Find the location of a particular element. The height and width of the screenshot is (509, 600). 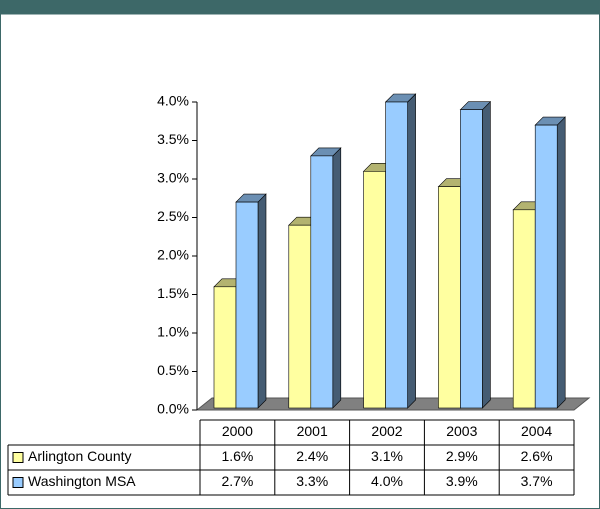

legend-label: Arlington County is located at coordinates (80, 456).